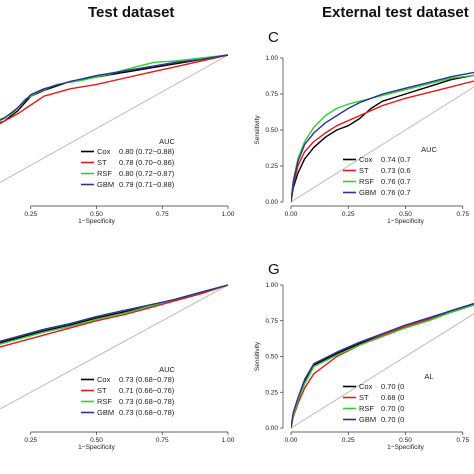 The height and width of the screenshot is (474, 474). Describe the element at coordinates (392, 397) in the screenshot. I see `legend-auc-value: 0.68 (0` at that location.